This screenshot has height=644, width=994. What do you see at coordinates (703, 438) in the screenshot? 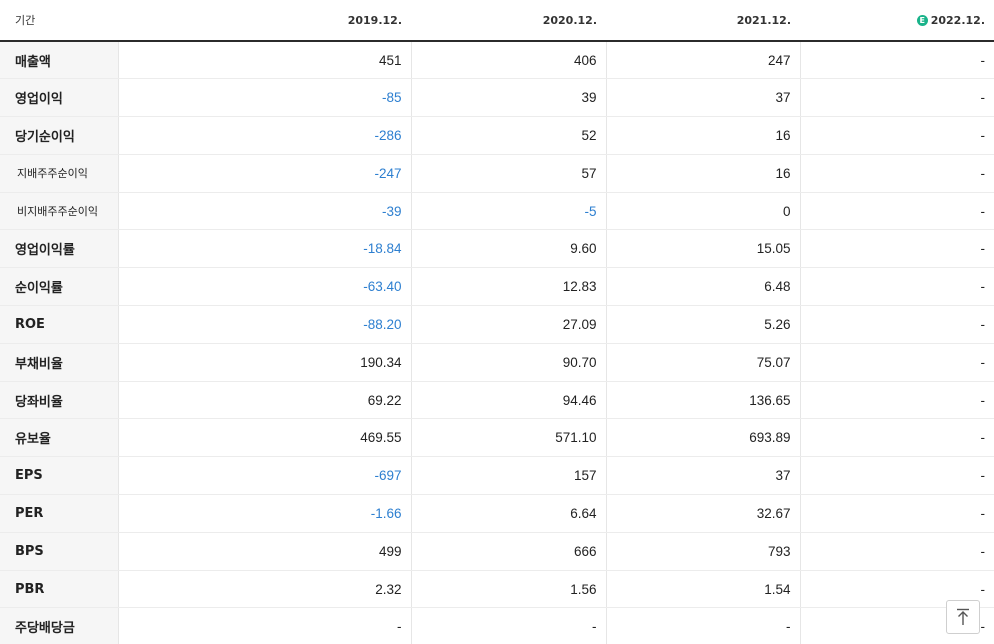
I see `cell-value: 693.89` at bounding box center [703, 438].